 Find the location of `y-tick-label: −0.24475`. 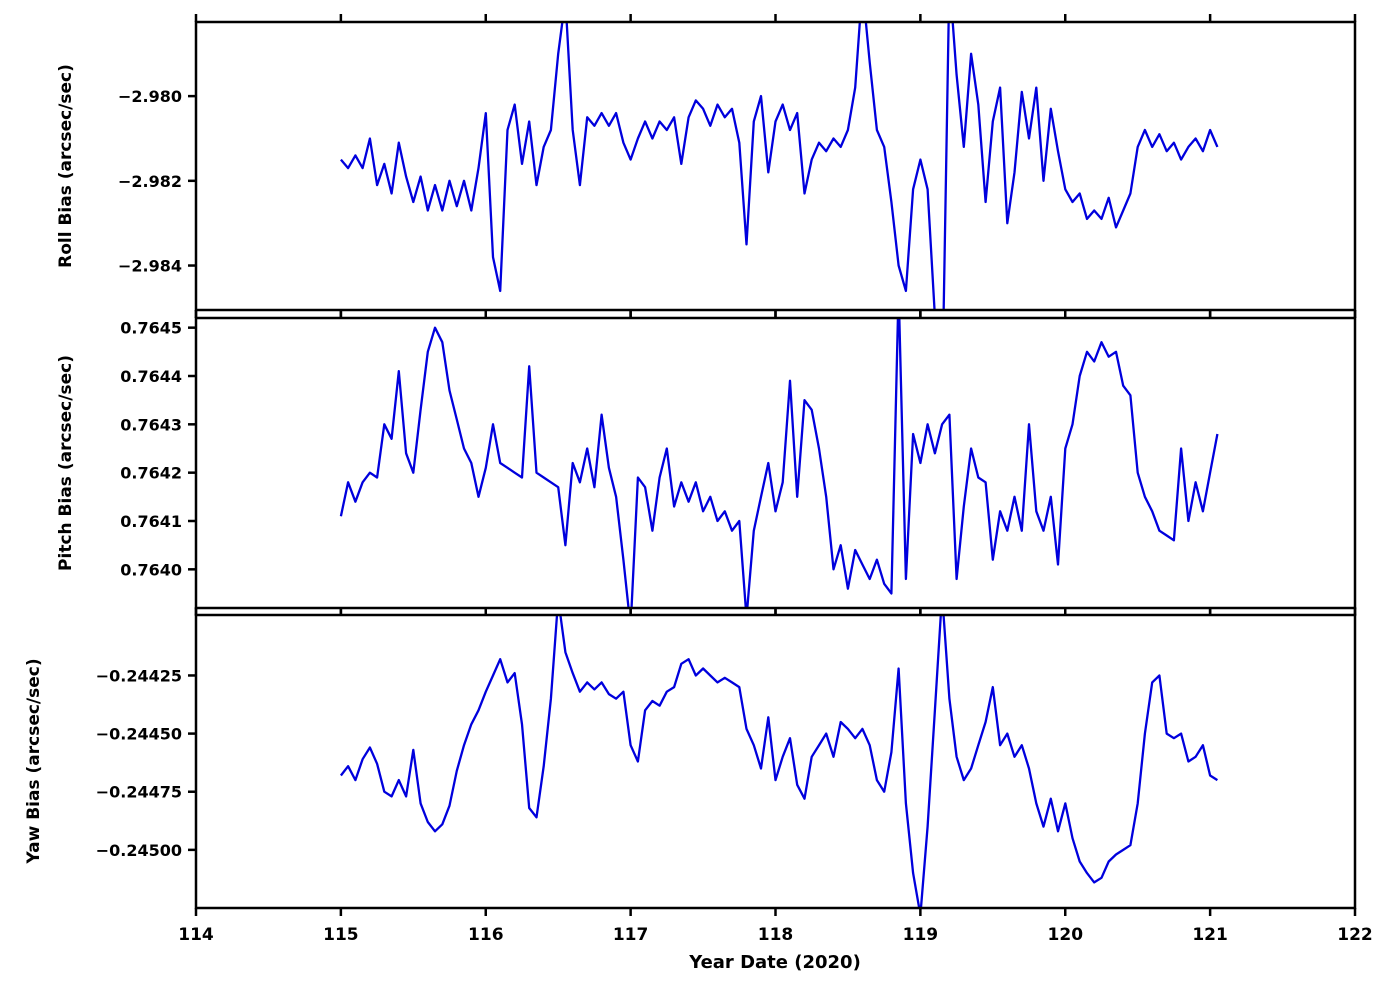

y-tick-label: −0.24475 is located at coordinates (139, 792).